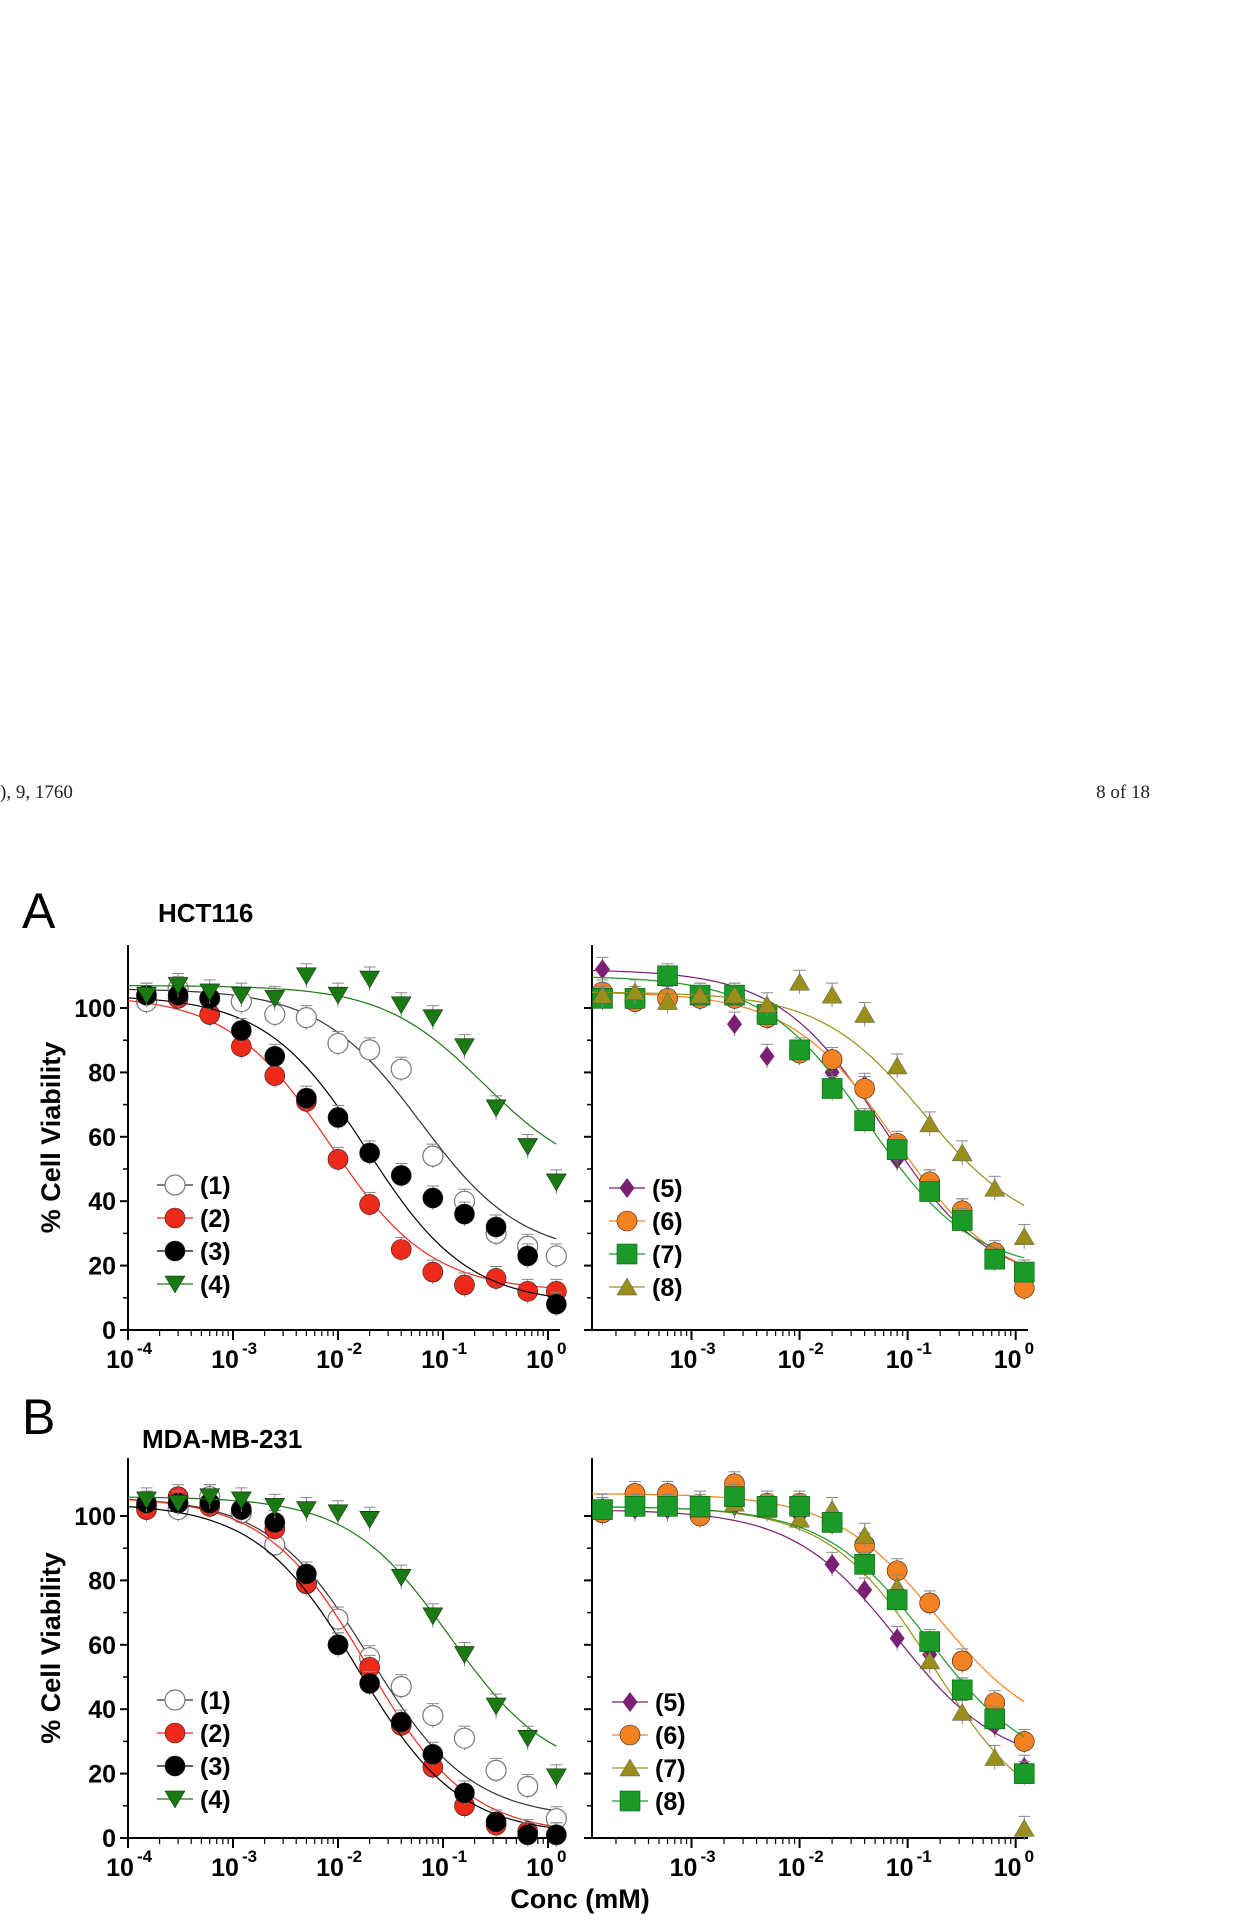  I want to click on legend-label: (2), so click(215, 1219).